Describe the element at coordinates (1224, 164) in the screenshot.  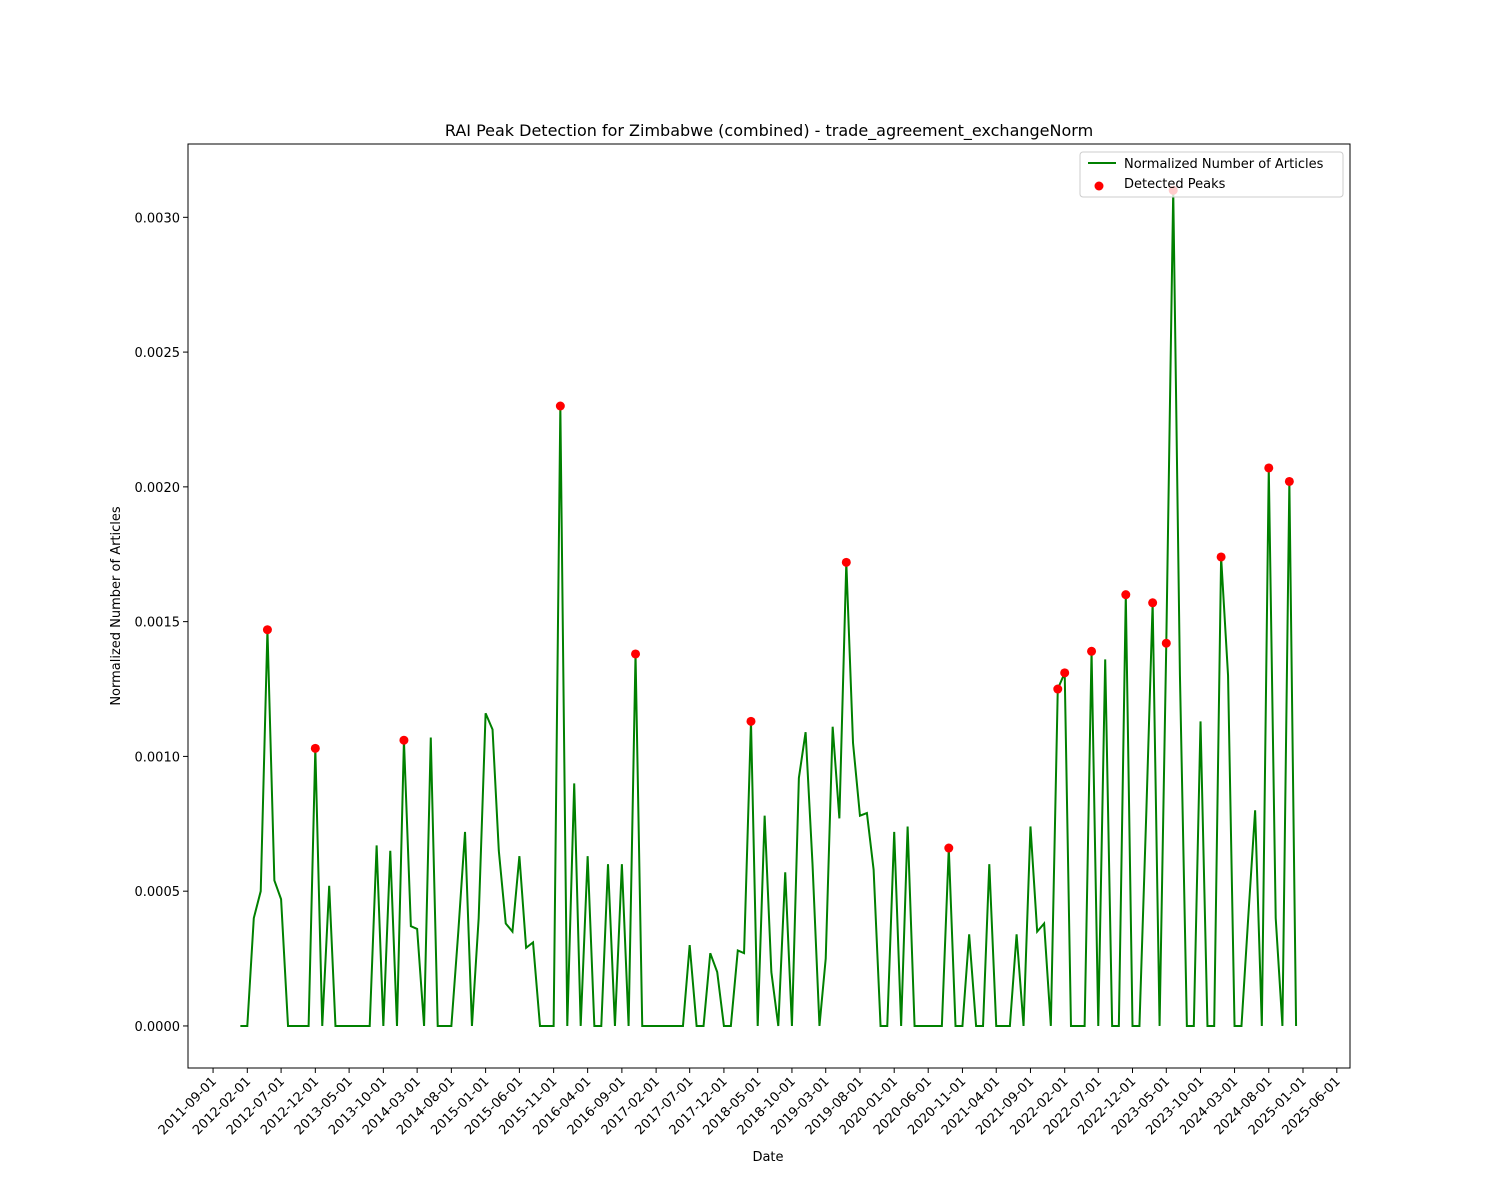
I see `legend-label: Normalized Number of Articles` at that location.